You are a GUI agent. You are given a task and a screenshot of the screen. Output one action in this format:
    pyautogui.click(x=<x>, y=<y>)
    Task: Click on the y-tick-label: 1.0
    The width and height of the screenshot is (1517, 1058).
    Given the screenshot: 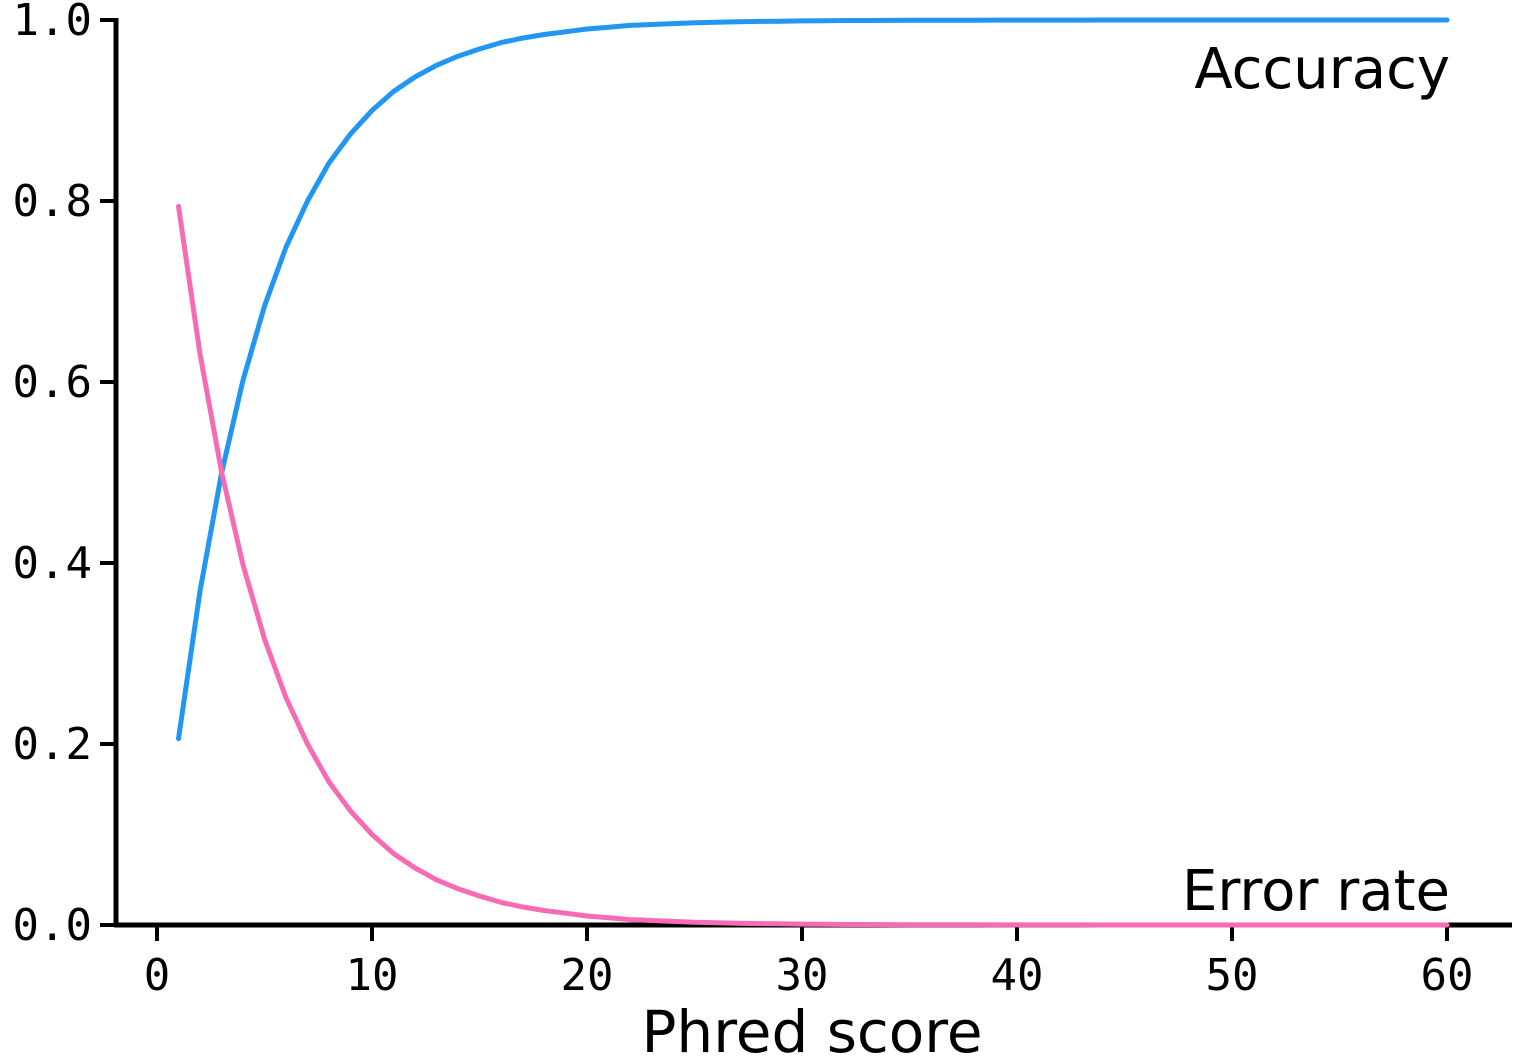 What is the action you would take?
    pyautogui.click(x=52, y=23)
    